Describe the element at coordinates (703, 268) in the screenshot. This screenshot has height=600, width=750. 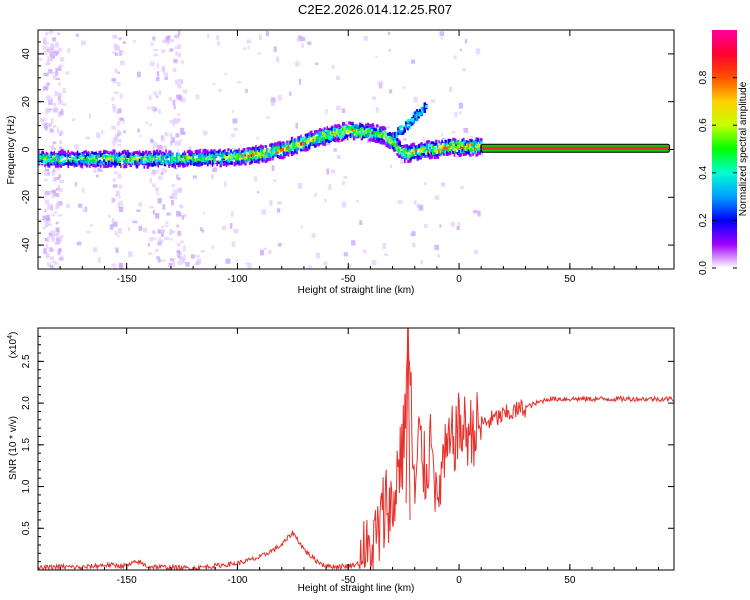
I see `colorbar-tick-label: 0.0` at that location.